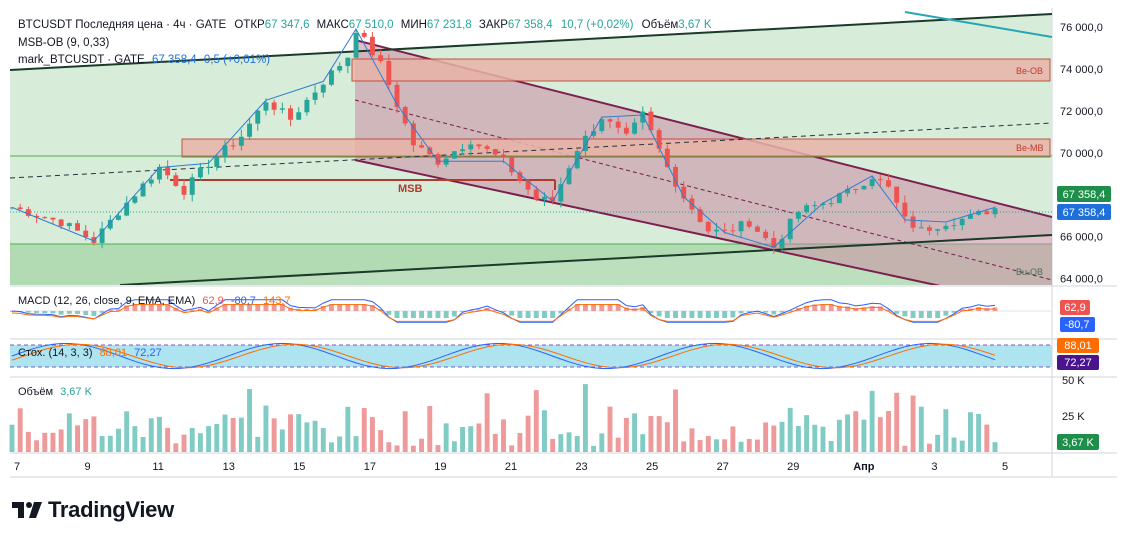 Image resolution: width=1127 pixels, height=539 pixels. What do you see at coordinates (249, 25) in the screenshot?
I see `open-label: ОТКР` at bounding box center [249, 25].